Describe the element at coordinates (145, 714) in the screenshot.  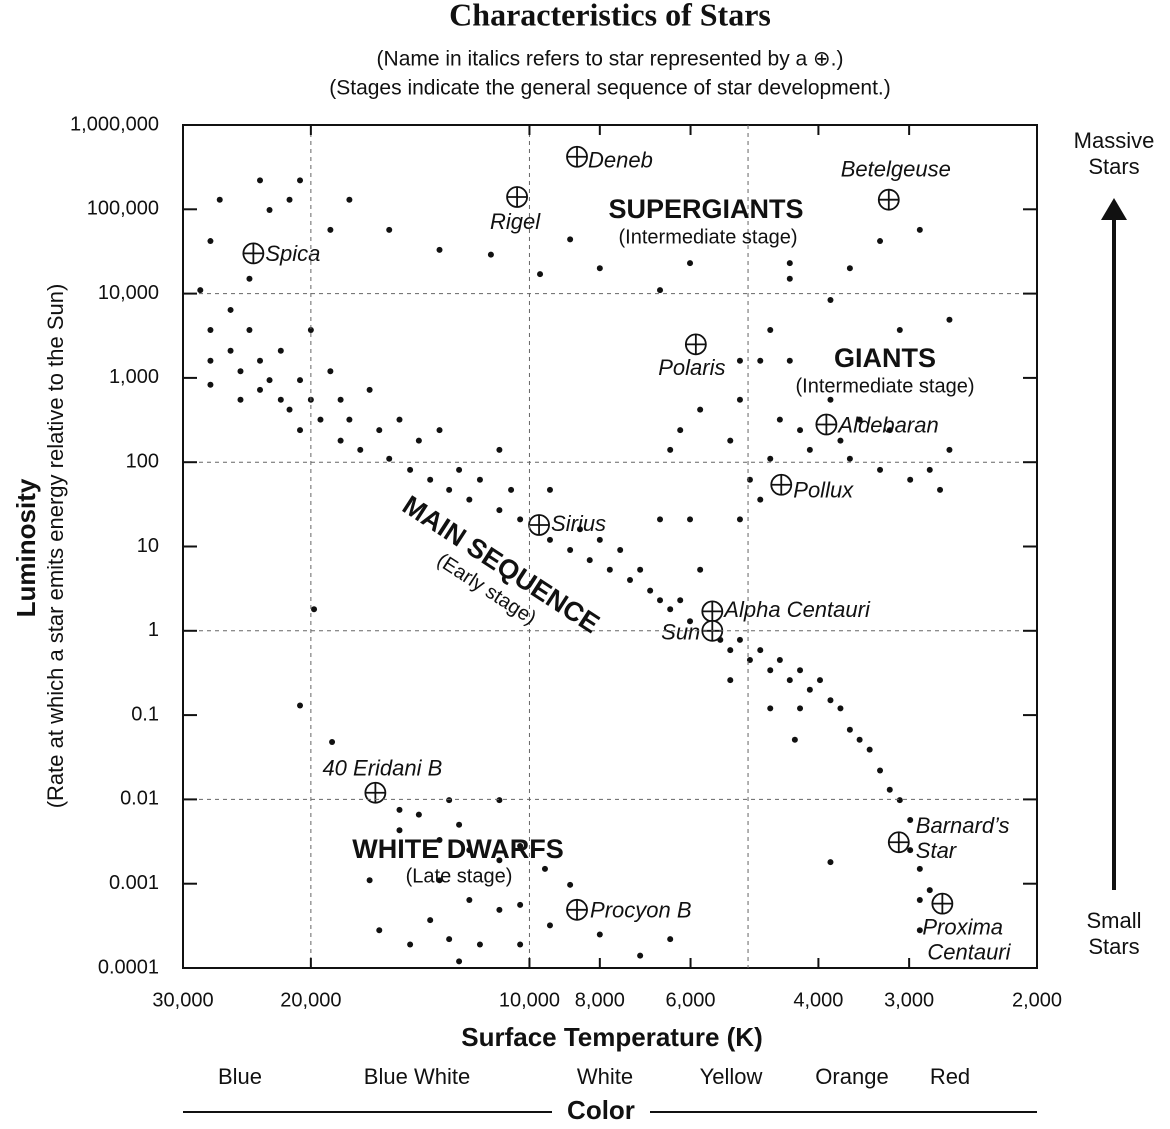
I see `y-tick-label: 0.1` at that location.